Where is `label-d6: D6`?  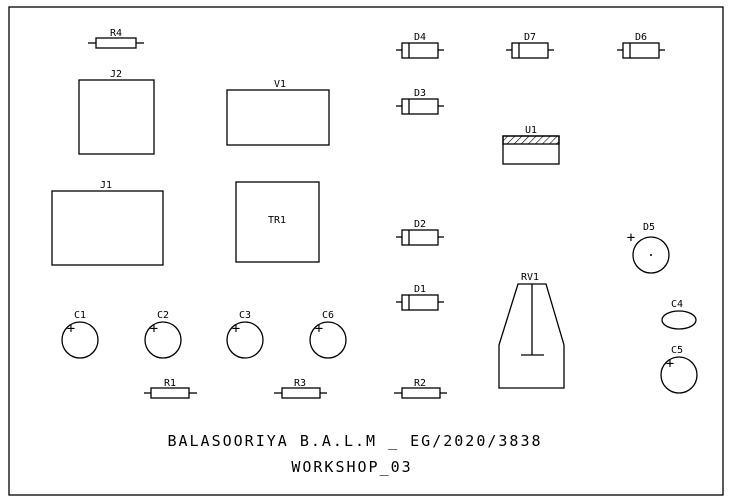 label-d6: D6 is located at coordinates (641, 37).